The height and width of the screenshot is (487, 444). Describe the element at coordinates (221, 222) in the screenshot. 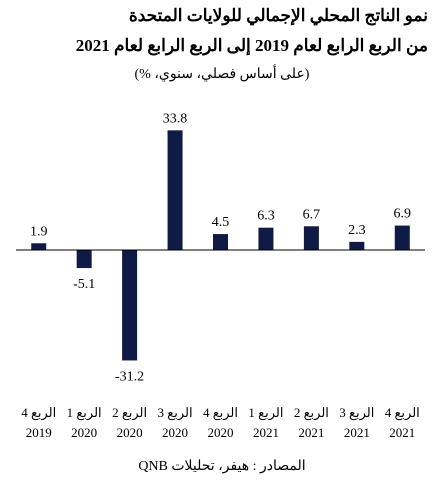

I see `bar-value-label: 4.5` at that location.